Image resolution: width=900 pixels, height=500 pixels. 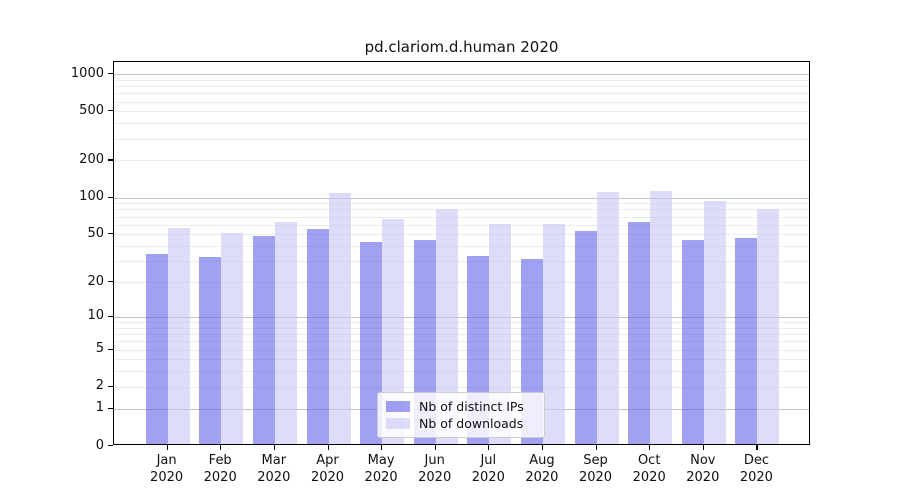 What do you see at coordinates (381, 460) in the screenshot?
I see `x-tick-month: May` at bounding box center [381, 460].